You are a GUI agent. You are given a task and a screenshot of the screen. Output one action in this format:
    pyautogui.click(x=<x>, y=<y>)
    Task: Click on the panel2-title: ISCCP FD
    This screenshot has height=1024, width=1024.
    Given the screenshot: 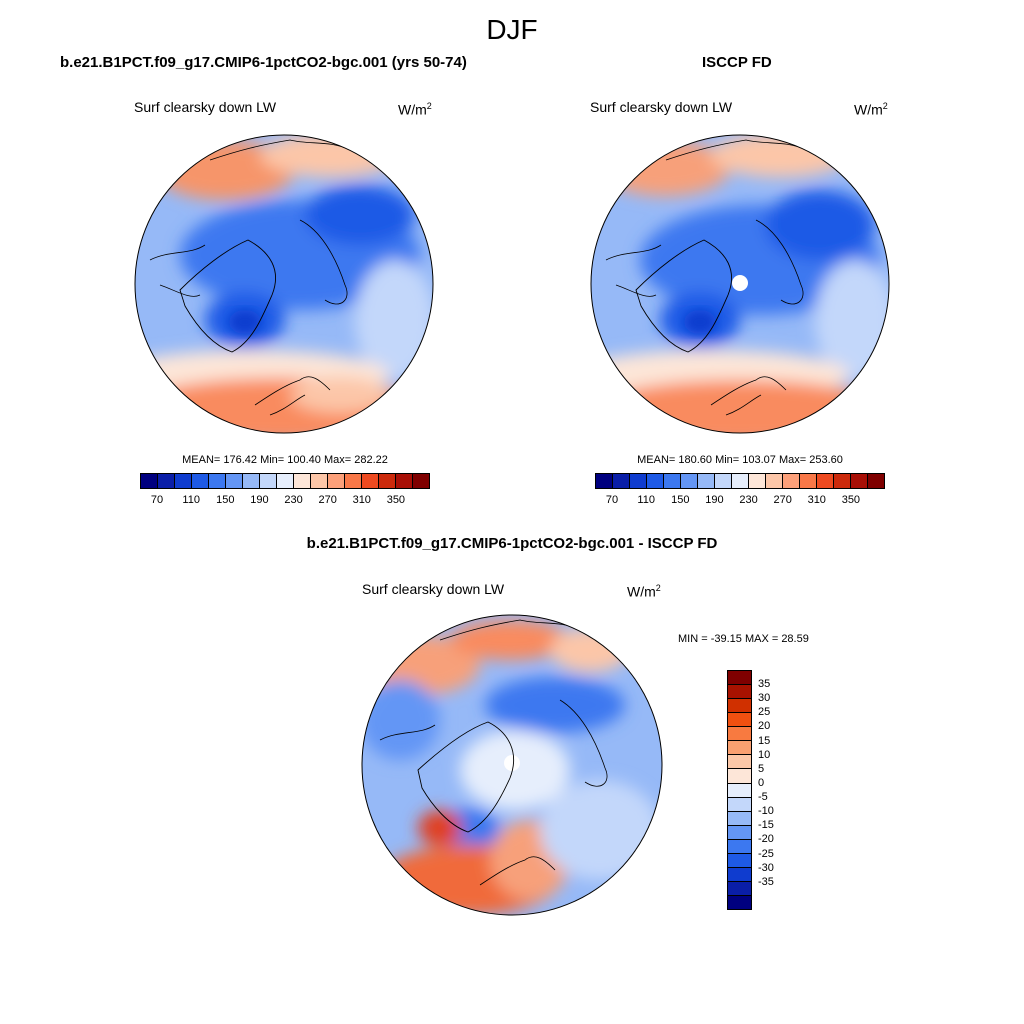 What is the action you would take?
    pyautogui.click(x=737, y=62)
    